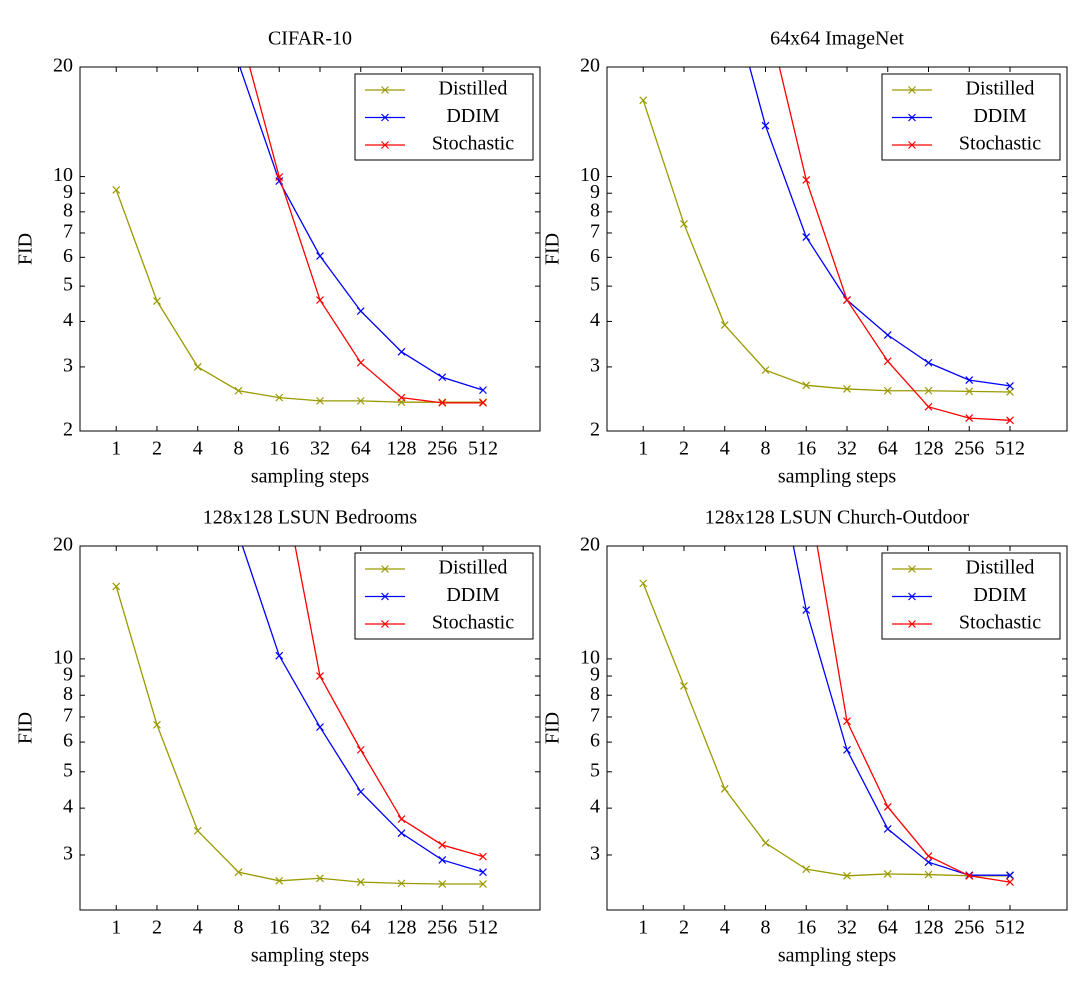  Describe the element at coordinates (68, 430) in the screenshot. I see `y-tick-label: 2` at that location.